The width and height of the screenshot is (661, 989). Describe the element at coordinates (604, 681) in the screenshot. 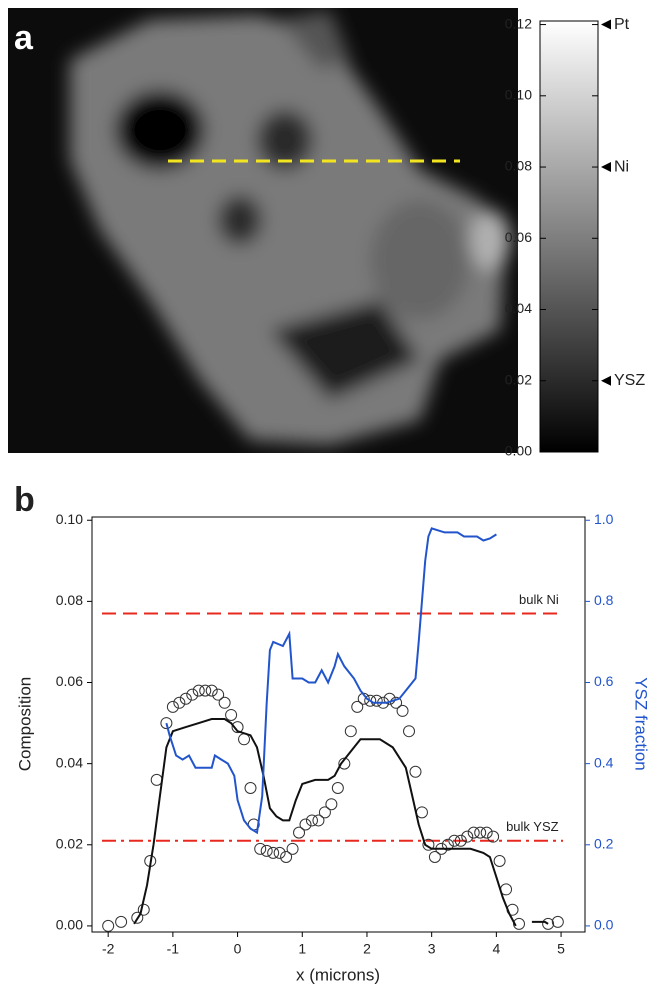

I see `y2-tick-label: 0.6` at that location.